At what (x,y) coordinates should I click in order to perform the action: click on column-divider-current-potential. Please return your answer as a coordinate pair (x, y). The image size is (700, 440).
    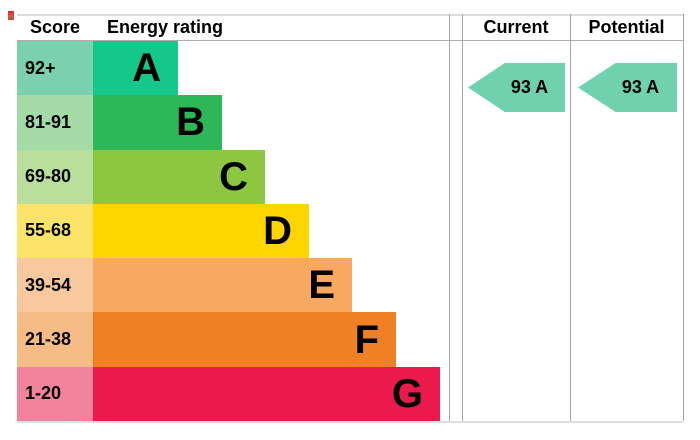
    Looking at the image, I should click on (570, 217).